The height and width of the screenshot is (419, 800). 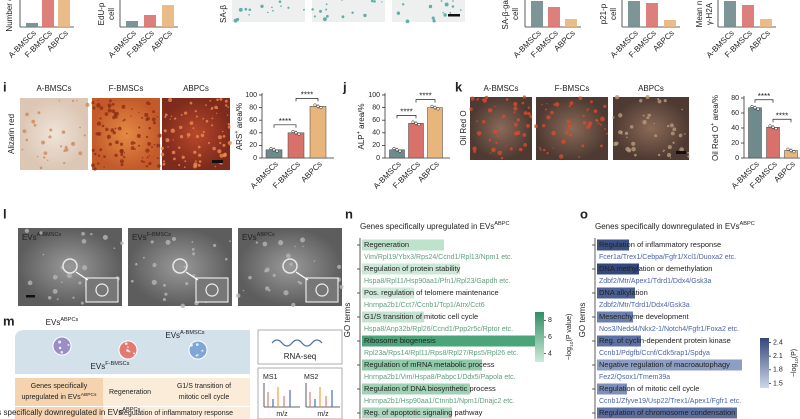 What do you see at coordinates (297, 343) in the screenshot?
I see `rna-strand` at bounding box center [297, 343].